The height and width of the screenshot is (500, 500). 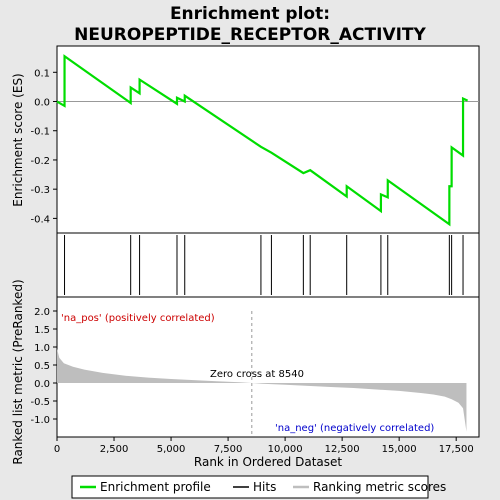 I want to click on hit-marks, so click(x=264, y=265).